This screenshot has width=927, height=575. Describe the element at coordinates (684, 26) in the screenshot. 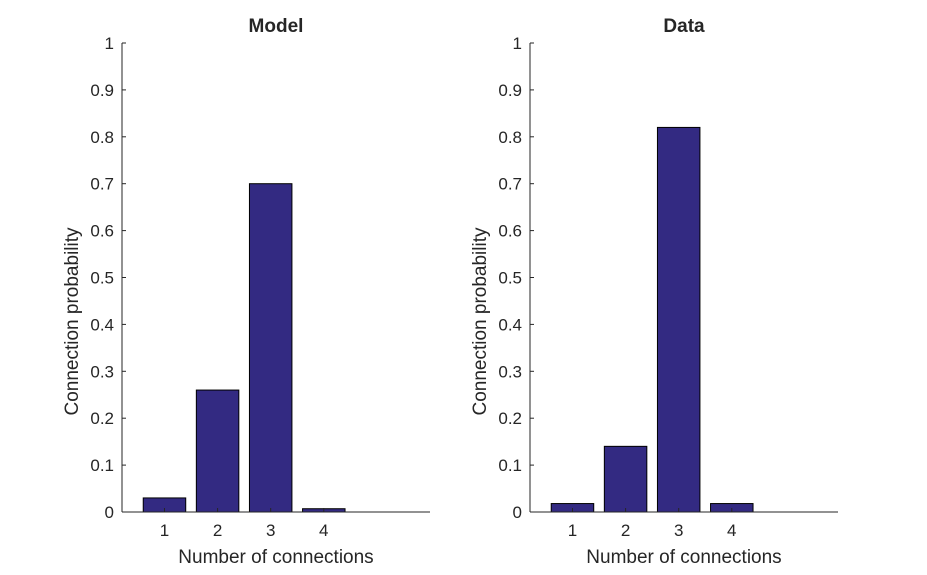

I see `chart-title: Data` at that location.